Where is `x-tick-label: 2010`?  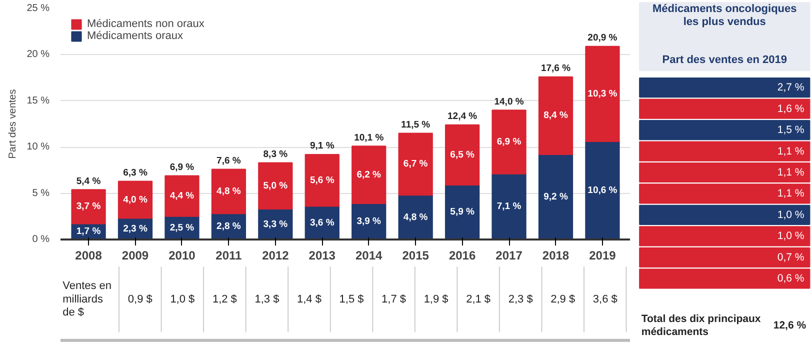
x-tick-label: 2010 is located at coordinates (182, 255).